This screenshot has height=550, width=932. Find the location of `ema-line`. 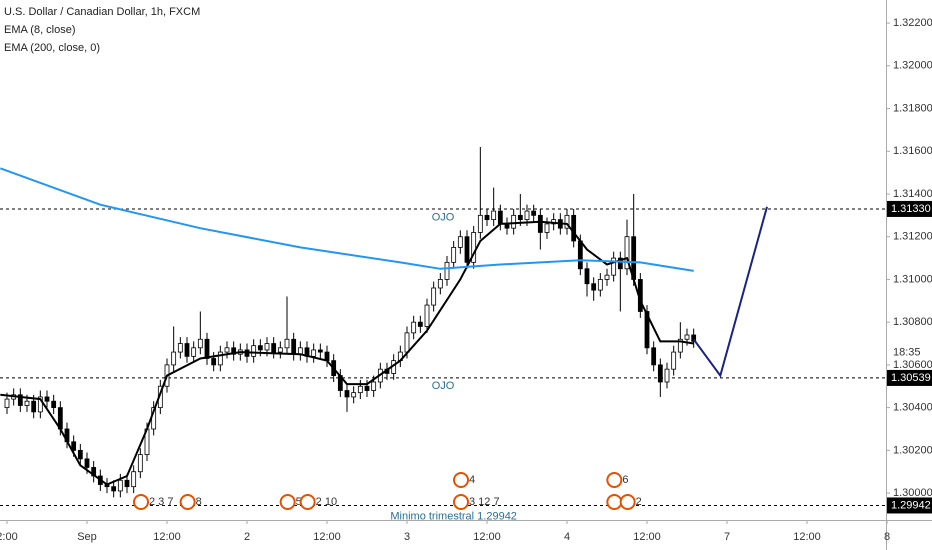

ema-line is located at coordinates (347, 219).